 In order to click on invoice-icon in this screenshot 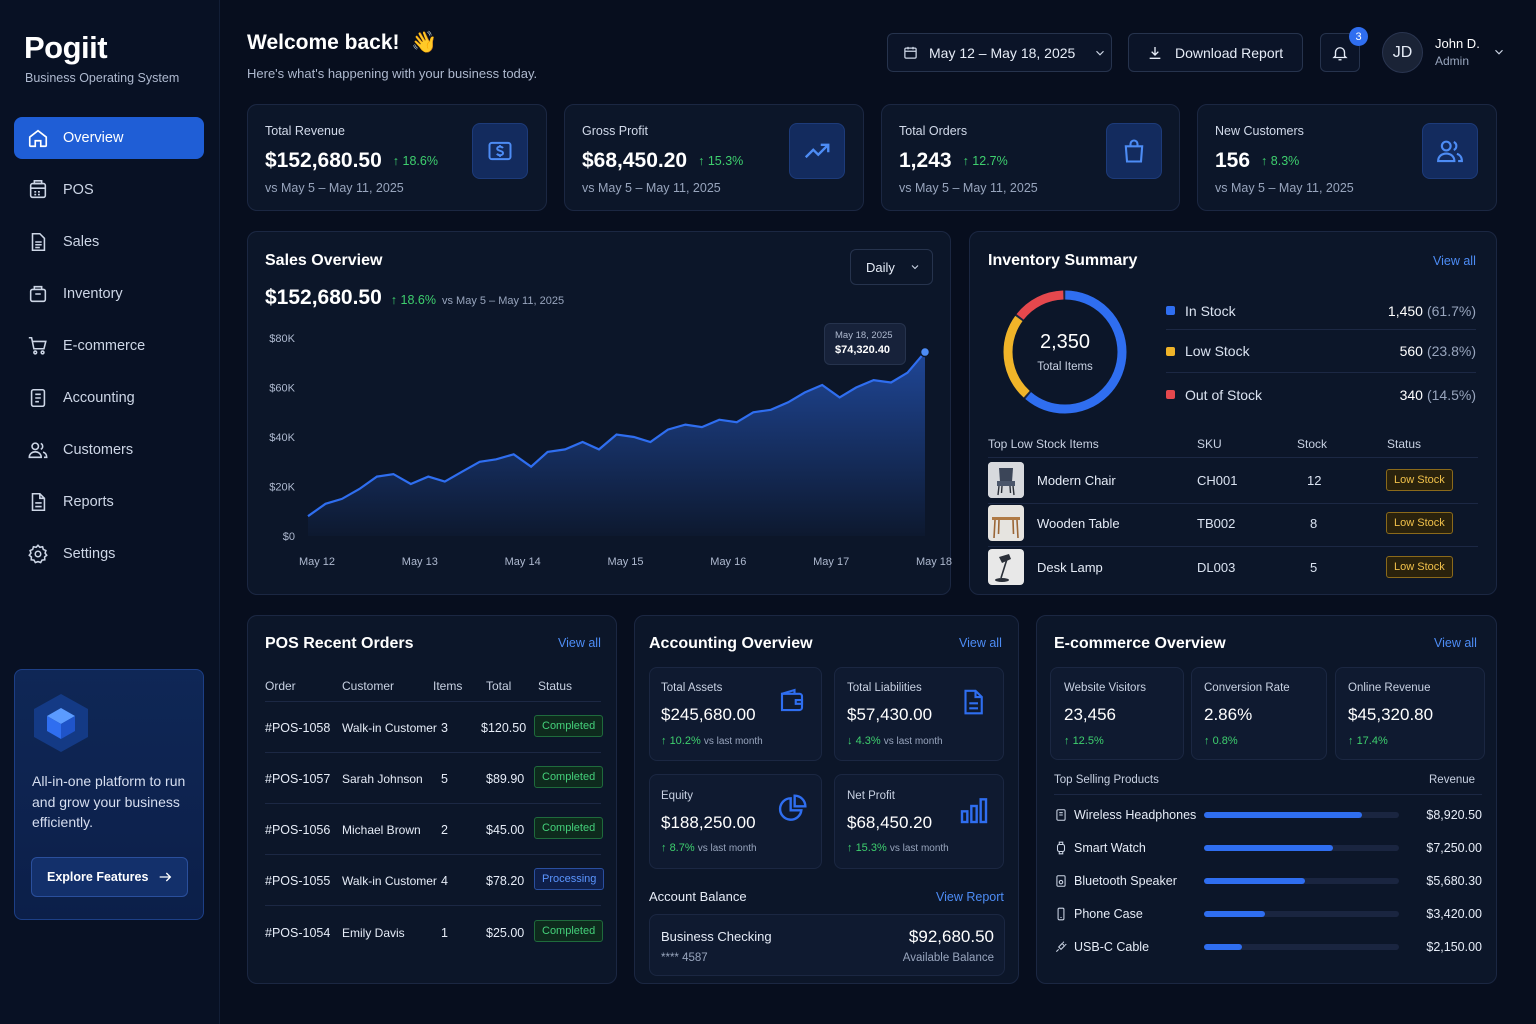, I will do `click(973, 704)`.